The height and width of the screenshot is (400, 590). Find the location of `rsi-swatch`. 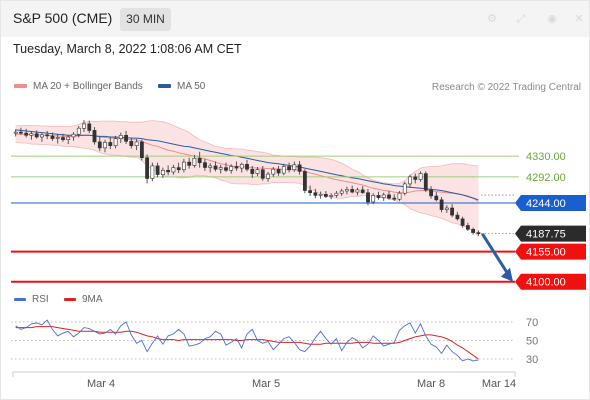

rsi-swatch is located at coordinates (20, 299).